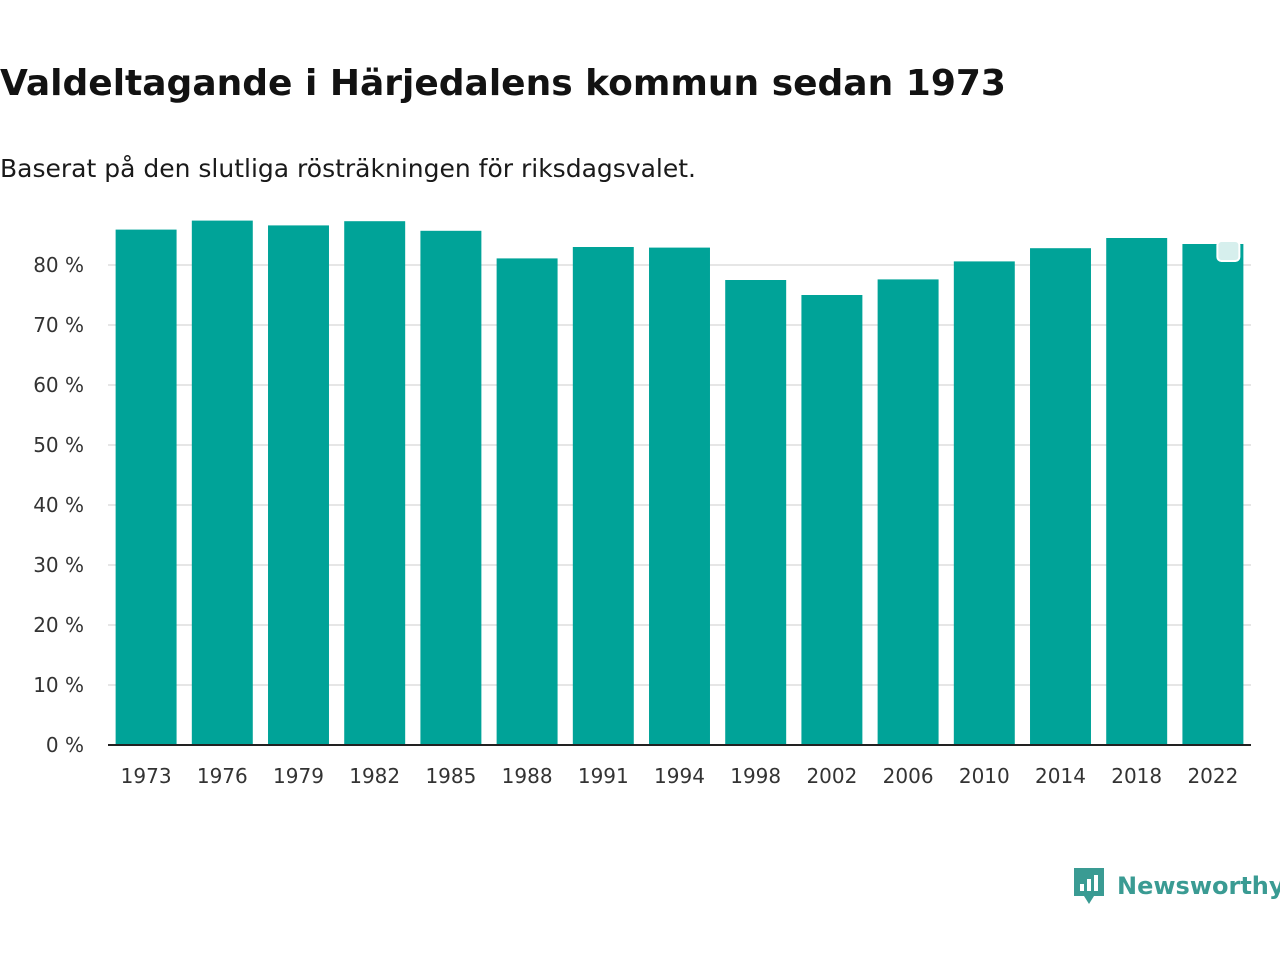 The width and height of the screenshot is (1280, 960). I want to click on bar-1988, so click(527, 501).